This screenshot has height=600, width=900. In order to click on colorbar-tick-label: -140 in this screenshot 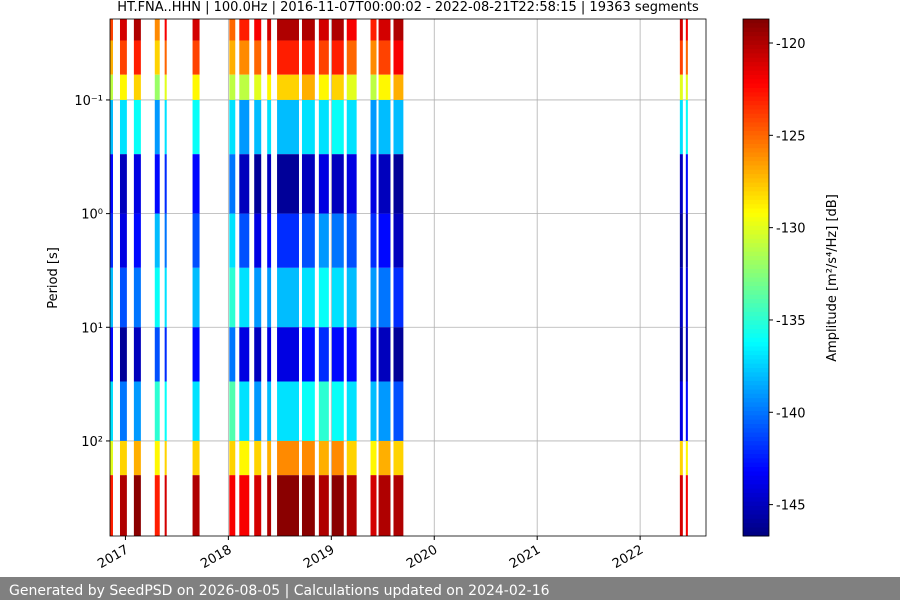, I will do `click(791, 413)`.